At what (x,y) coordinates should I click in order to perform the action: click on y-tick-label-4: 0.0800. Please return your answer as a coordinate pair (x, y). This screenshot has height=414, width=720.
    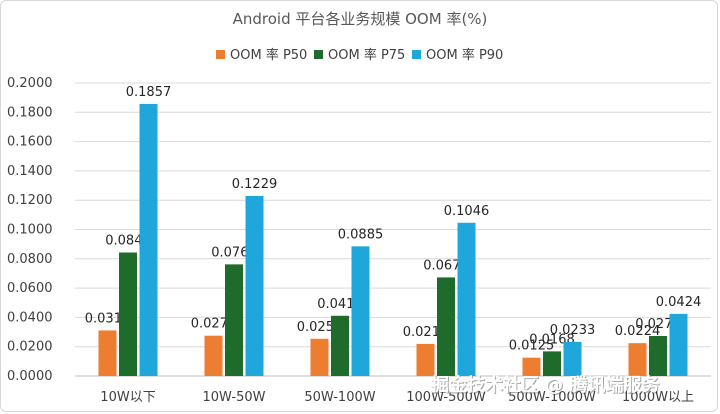
    Looking at the image, I should click on (30, 259).